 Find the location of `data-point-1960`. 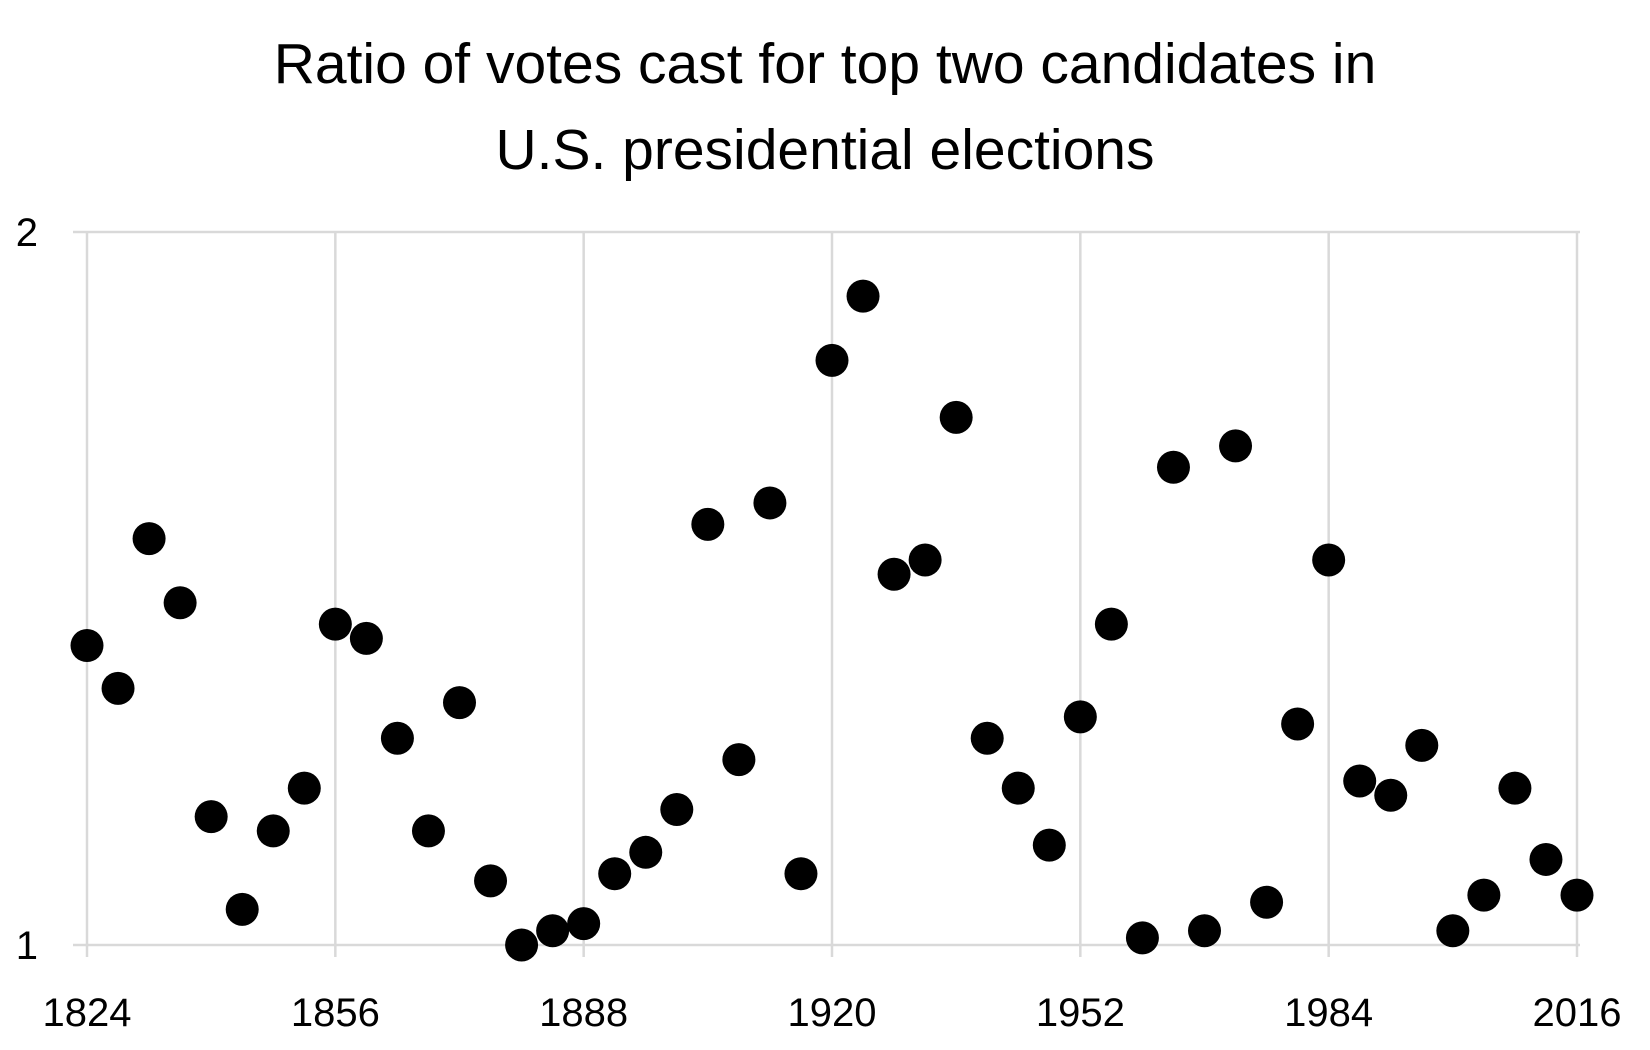

data-point-1960 is located at coordinates (1142, 938).